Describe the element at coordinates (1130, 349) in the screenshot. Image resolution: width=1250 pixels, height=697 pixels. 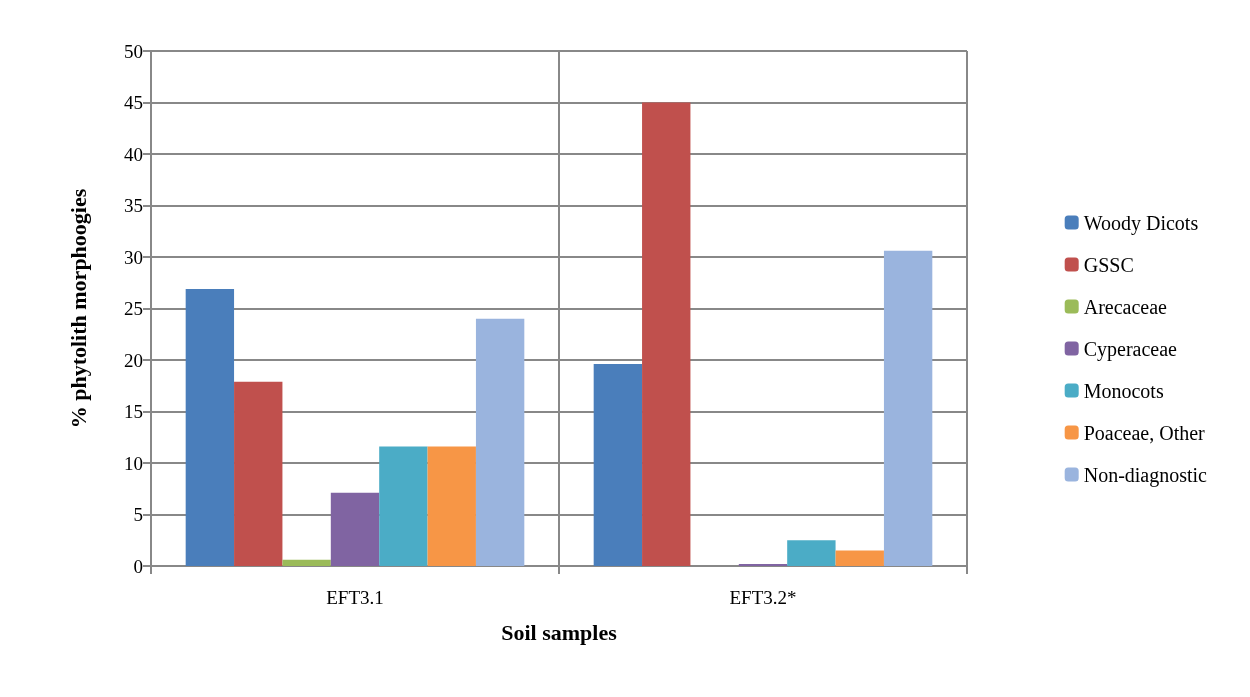
I see `legend-label: Cyperaceae` at that location.